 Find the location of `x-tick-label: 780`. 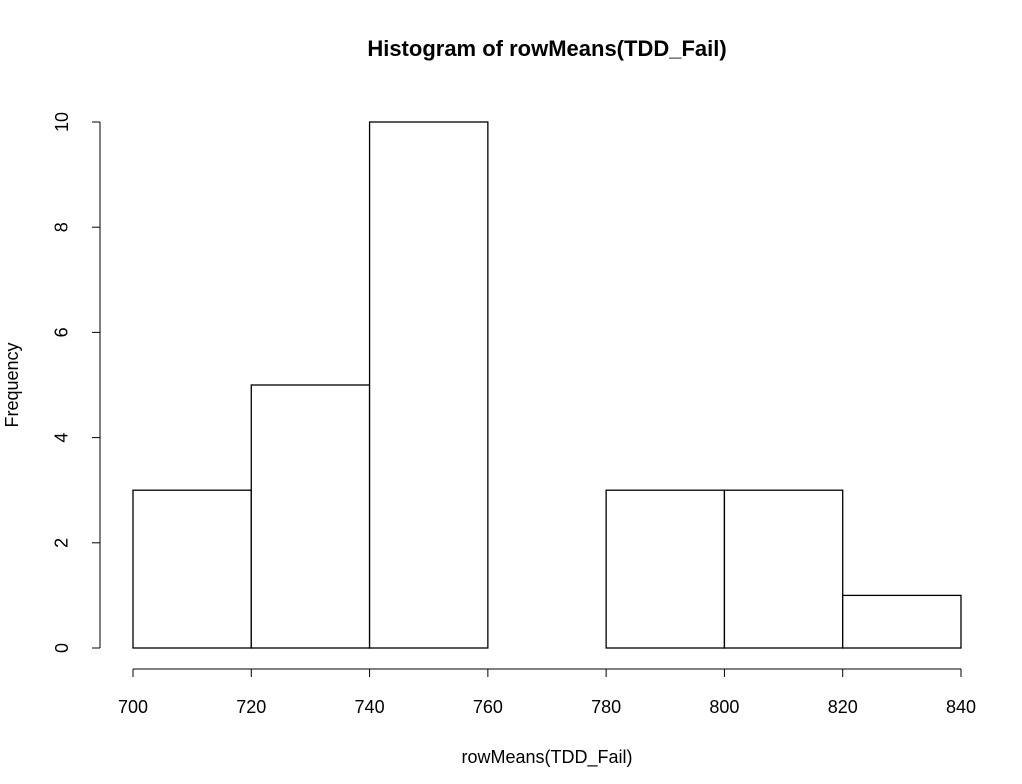

x-tick-label: 780 is located at coordinates (606, 707).